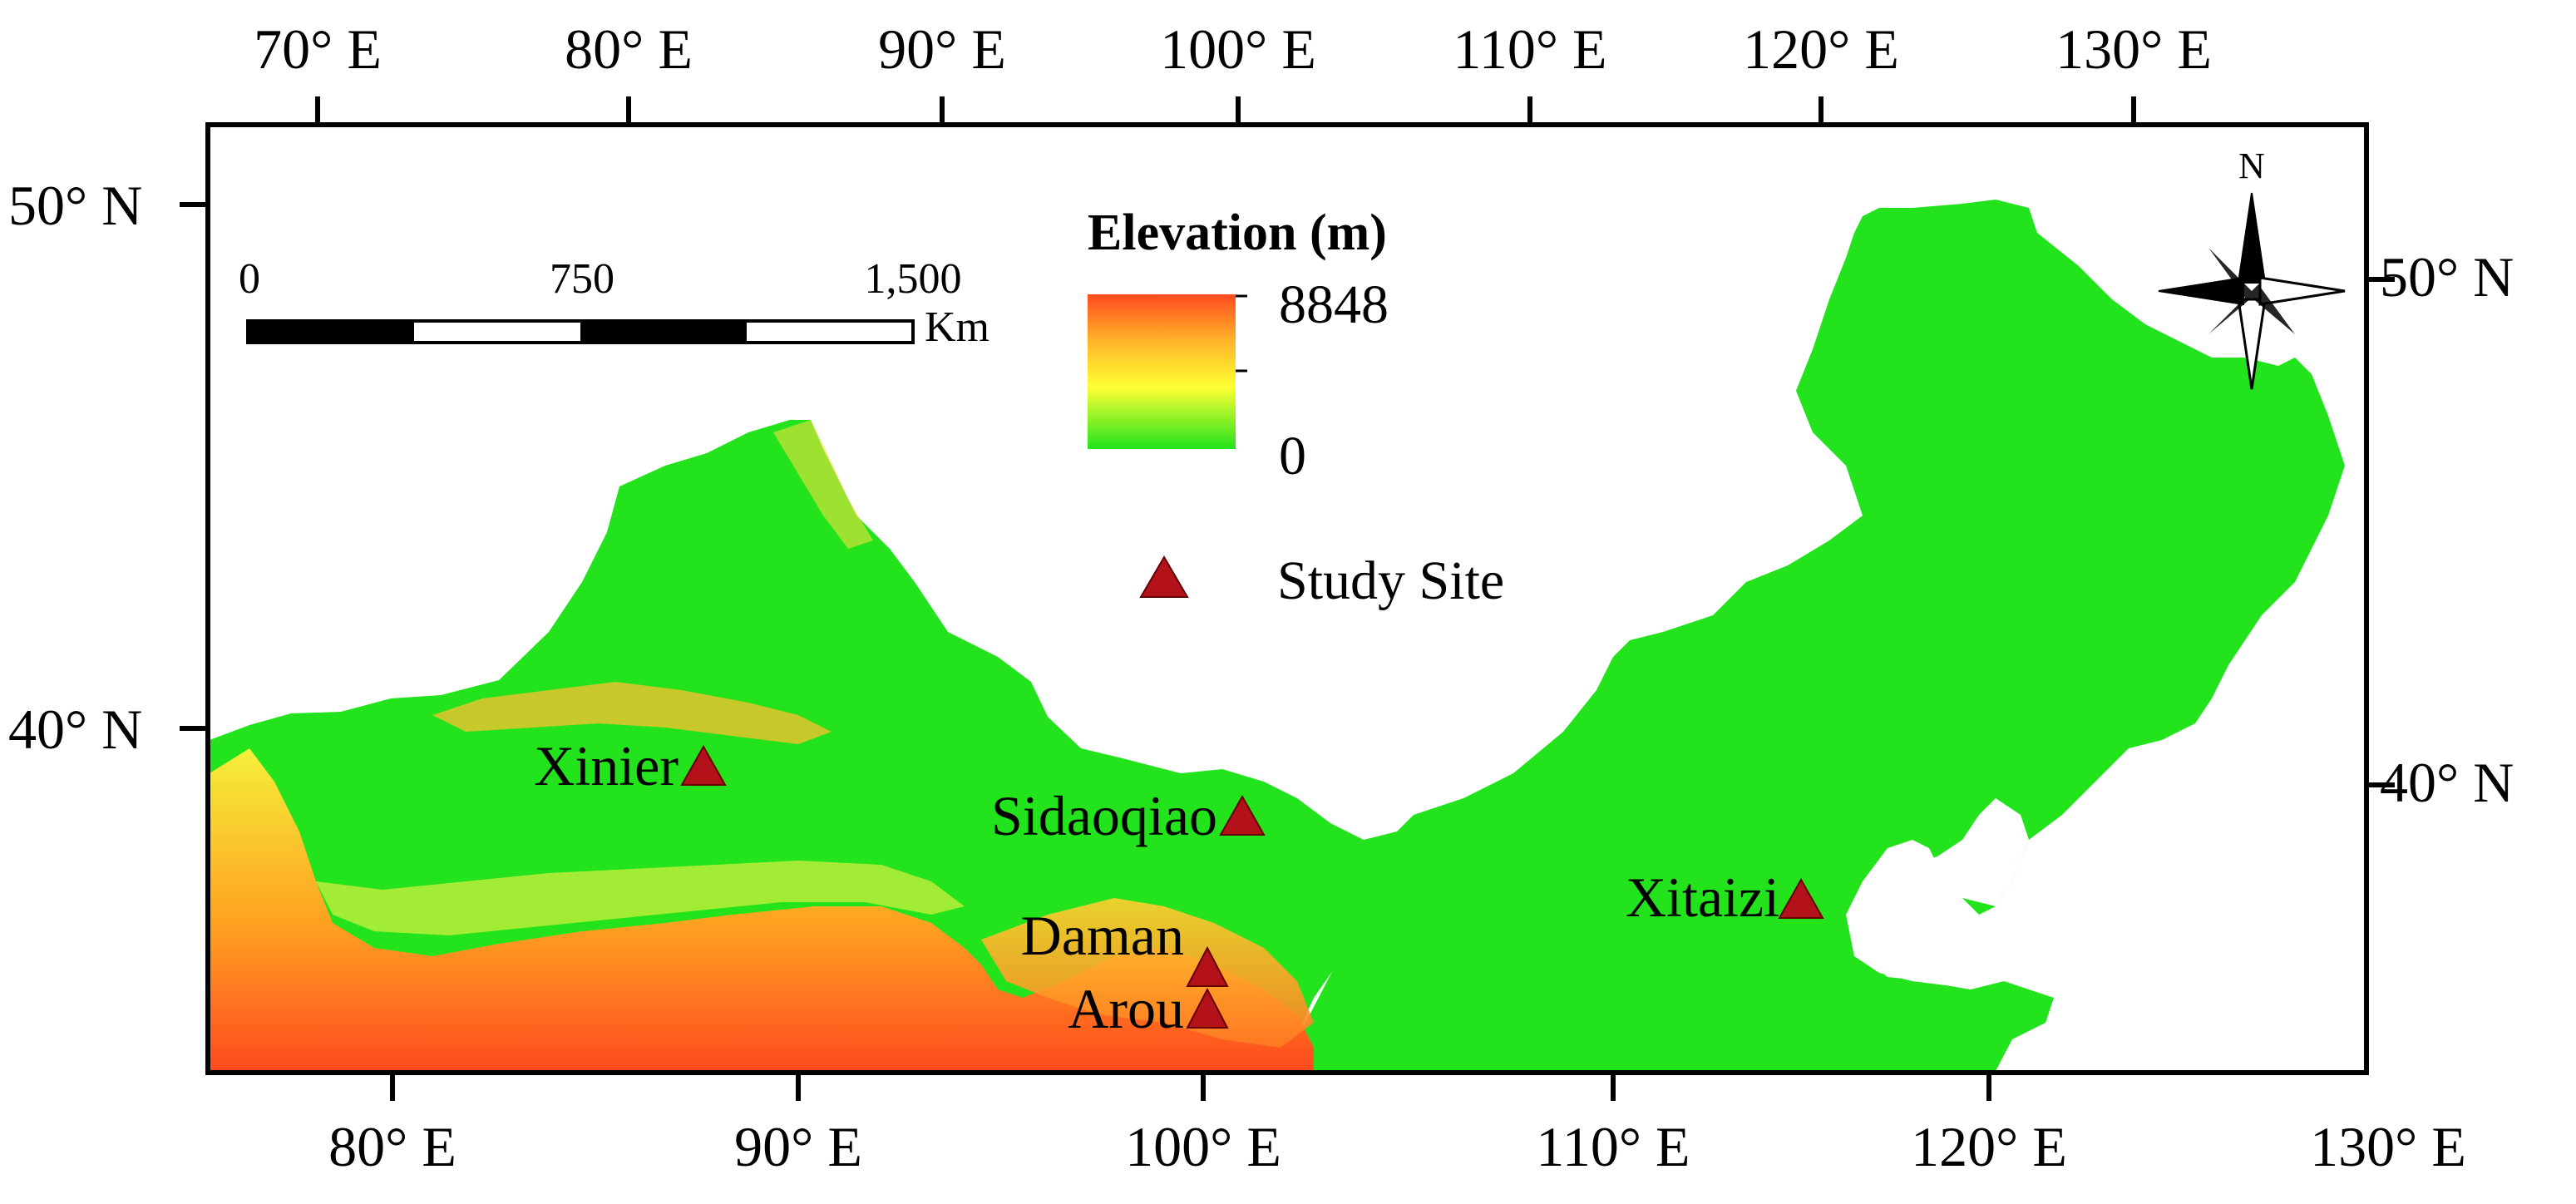 The width and height of the screenshot is (2576, 1204). I want to click on legend-min-label: 0, so click(1292, 456).